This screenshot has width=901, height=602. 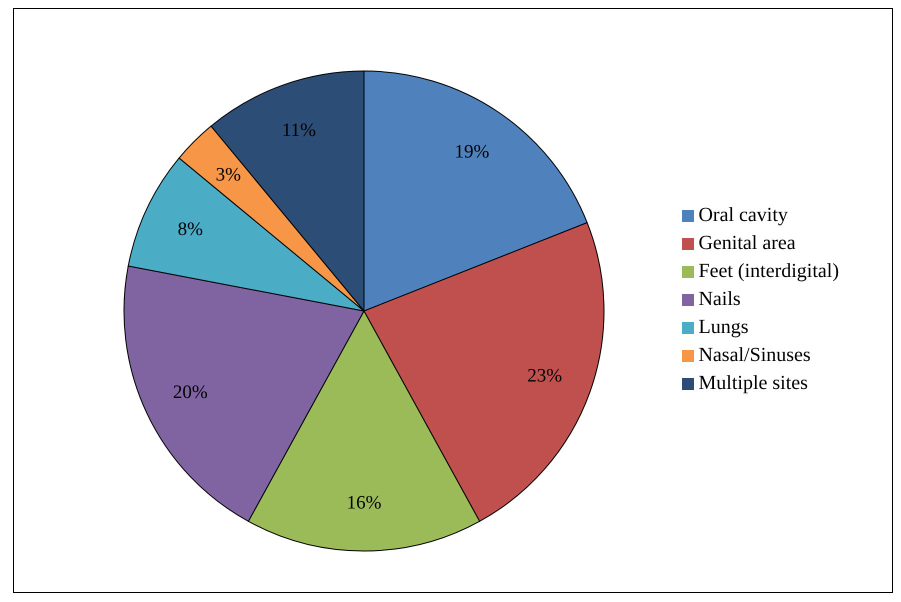 What do you see at coordinates (768, 271) in the screenshot?
I see `legend-label: Feet (interdigital)` at bounding box center [768, 271].